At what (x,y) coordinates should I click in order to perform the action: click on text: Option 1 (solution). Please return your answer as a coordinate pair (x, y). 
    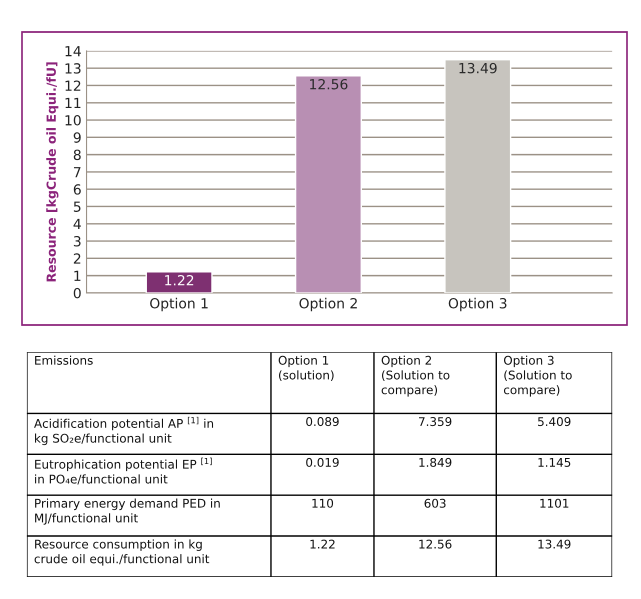
    Looking at the image, I should click on (306, 368).